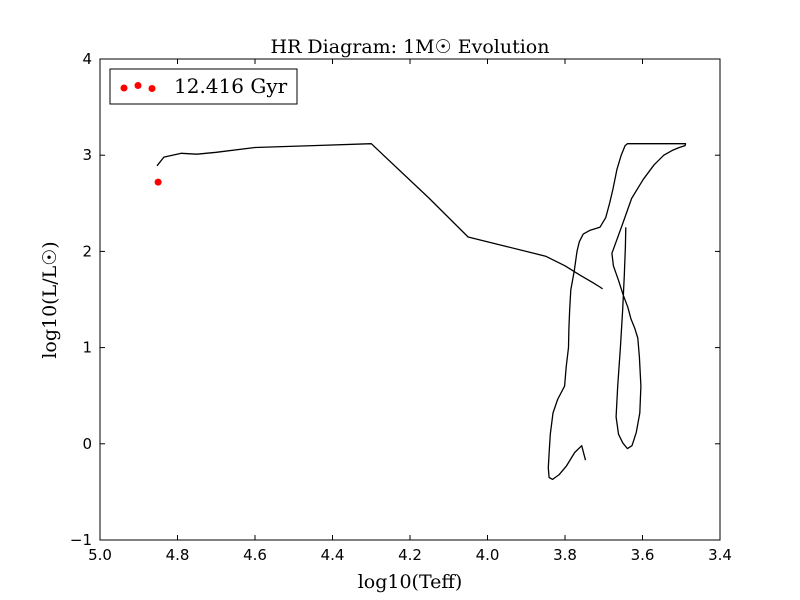 This screenshot has width=800, height=600. Describe the element at coordinates (231, 86) in the screenshot. I see `legend-label: 12.416 Gyr` at that location.